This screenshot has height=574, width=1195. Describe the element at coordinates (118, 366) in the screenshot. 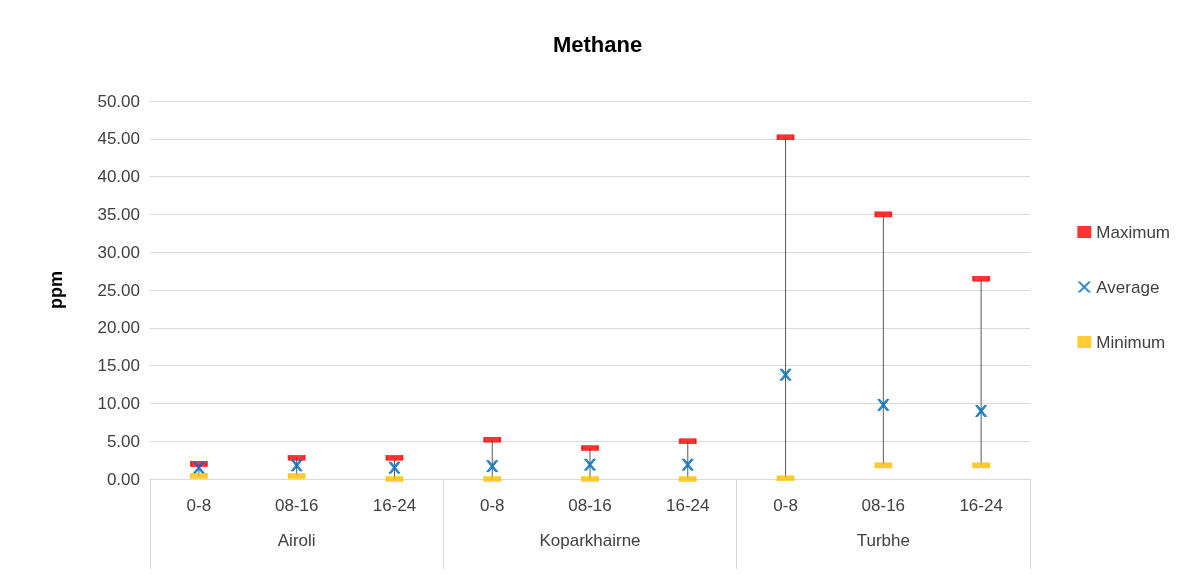

I see `y-tick-label: 15.00` at that location.